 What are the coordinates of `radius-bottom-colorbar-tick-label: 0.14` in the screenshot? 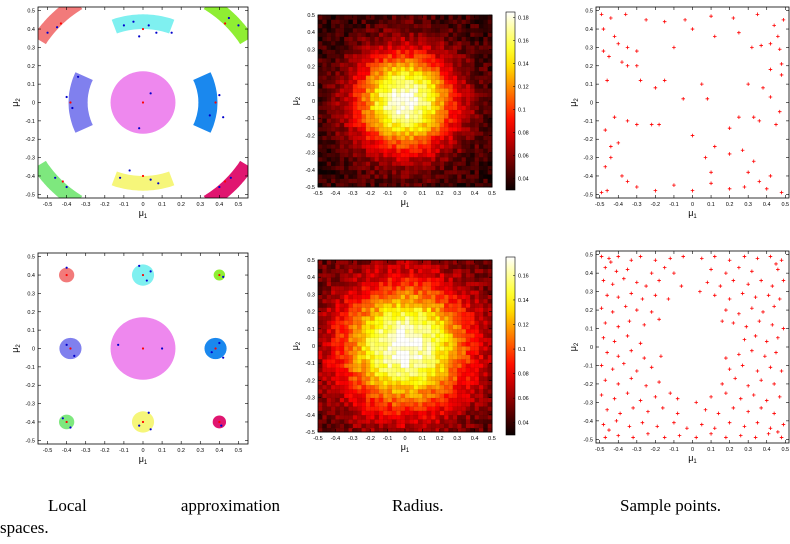 It's located at (523, 301).